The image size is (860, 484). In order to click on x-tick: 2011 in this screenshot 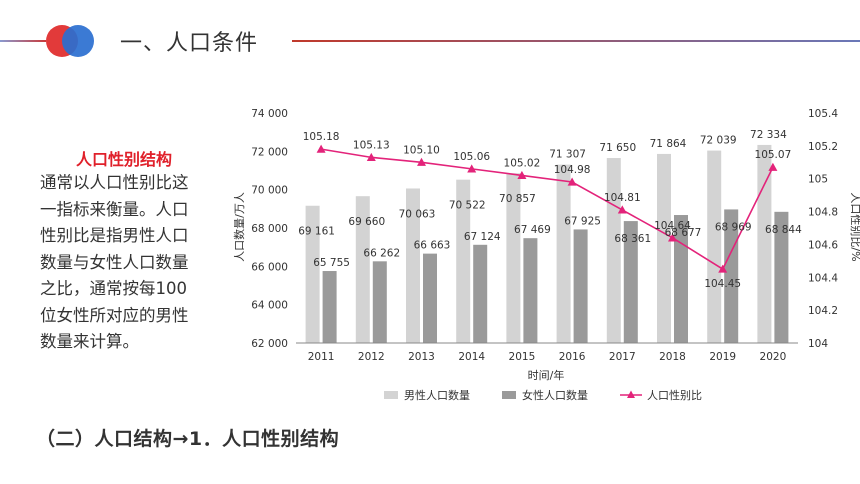, I will do `click(321, 357)`.